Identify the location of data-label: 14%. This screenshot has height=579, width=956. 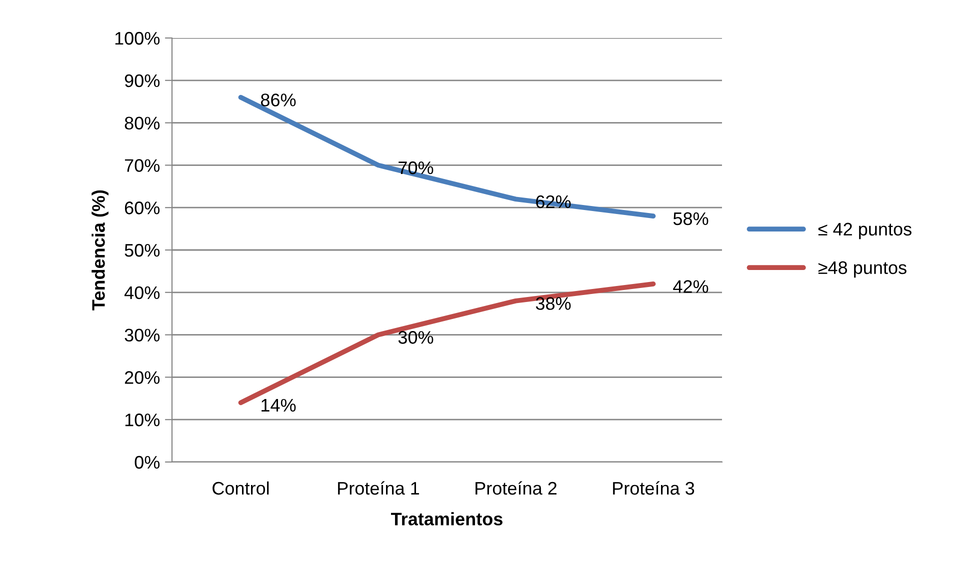
(279, 405).